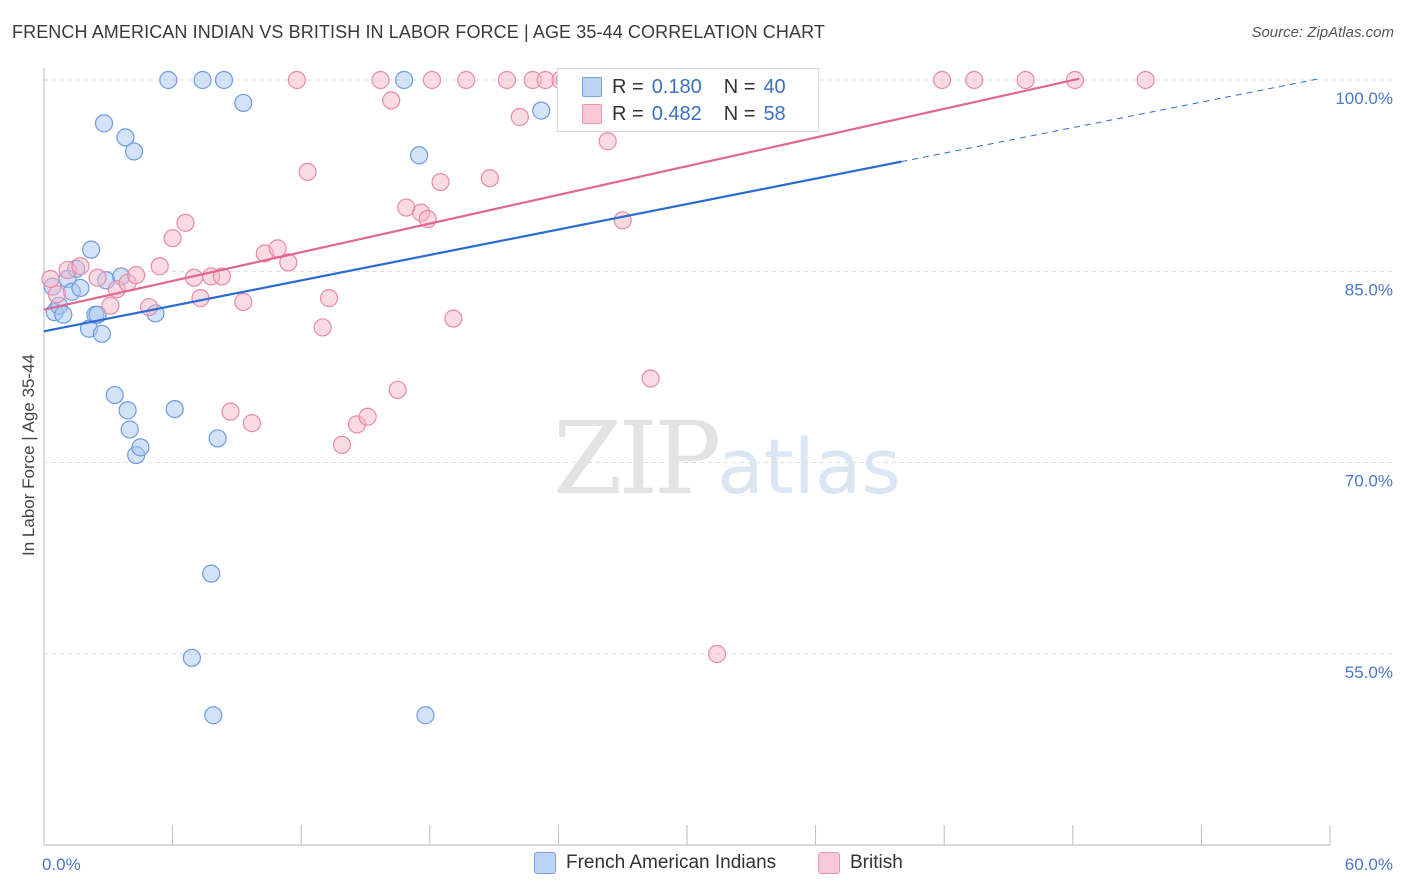 The width and height of the screenshot is (1406, 892). I want to click on legend-label: British, so click(876, 862).